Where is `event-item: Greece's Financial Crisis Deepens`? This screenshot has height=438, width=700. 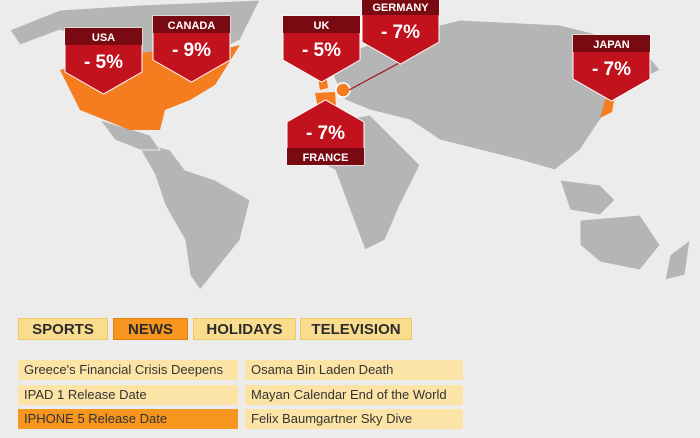 event-item: Greece's Financial Crisis Deepens is located at coordinates (128, 370).